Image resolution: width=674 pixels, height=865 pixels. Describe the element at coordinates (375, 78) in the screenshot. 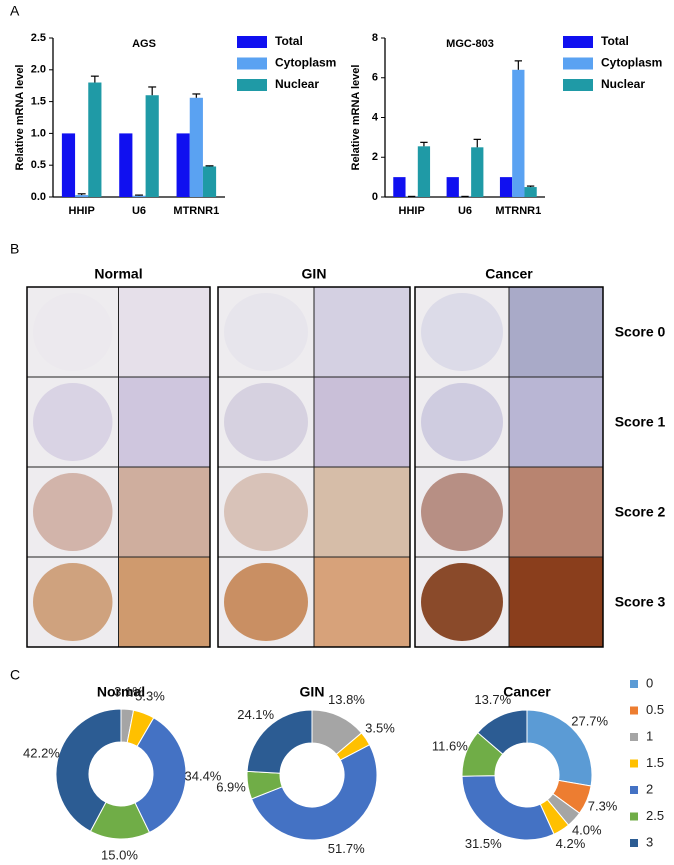

I see `y-tick-label: 6` at that location.